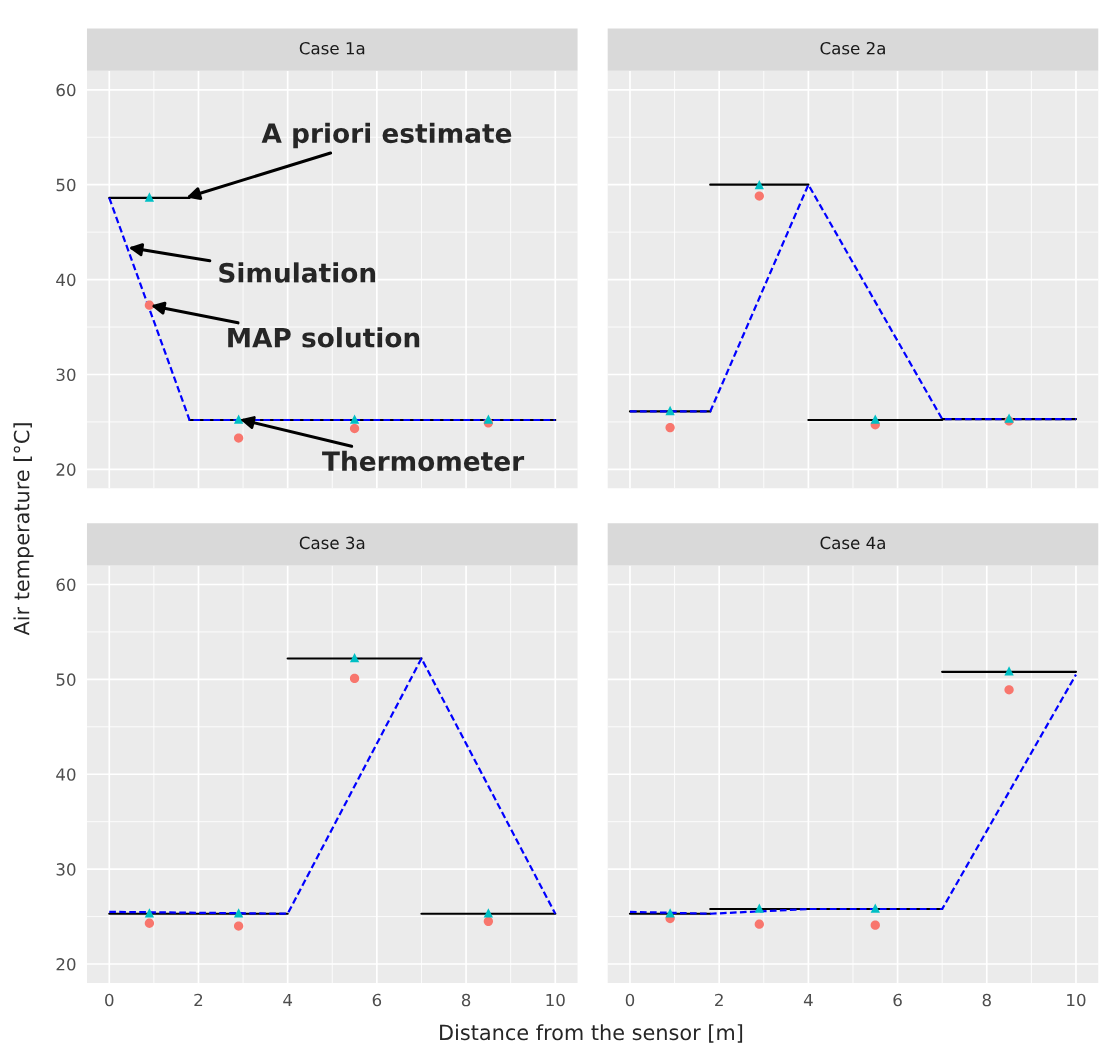 This screenshot has width=1115, height=1057. Describe the element at coordinates (591, 1033) in the screenshot. I see `x-axis-title: Distance from the sensor [m]` at that location.